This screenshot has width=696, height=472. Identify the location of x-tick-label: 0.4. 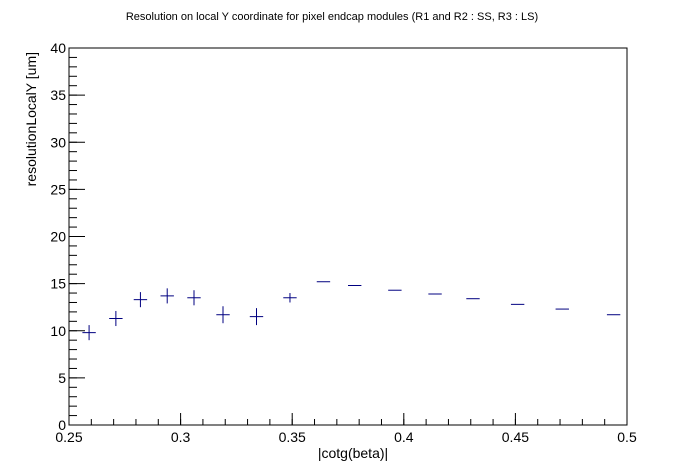
(404, 437).